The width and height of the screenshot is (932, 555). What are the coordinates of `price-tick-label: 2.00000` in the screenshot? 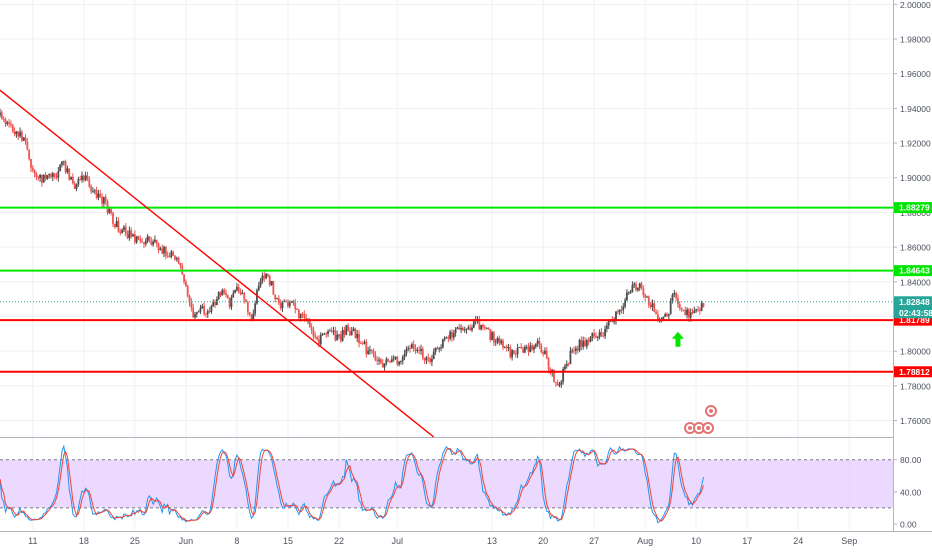 It's located at (915, 5).